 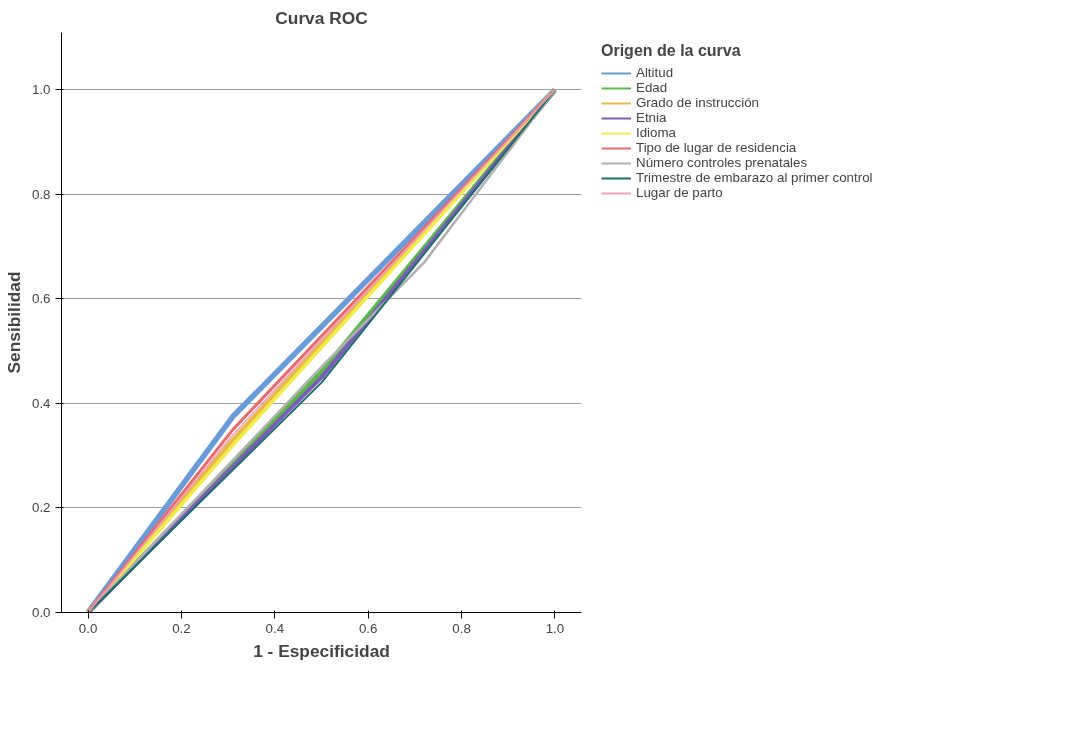 I want to click on legend-label: Idioma, so click(x=656, y=132).